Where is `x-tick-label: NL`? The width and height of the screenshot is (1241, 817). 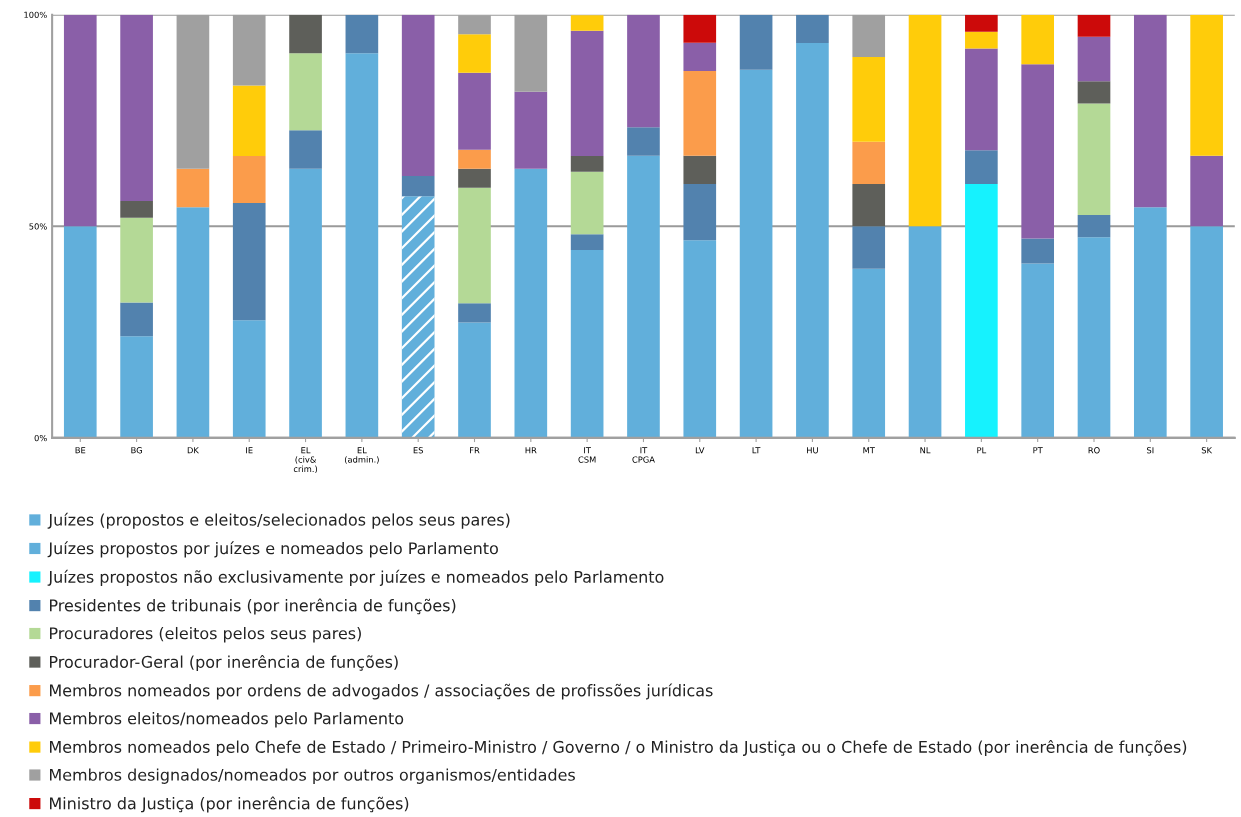
x-tick-label: NL is located at coordinates (925, 450).